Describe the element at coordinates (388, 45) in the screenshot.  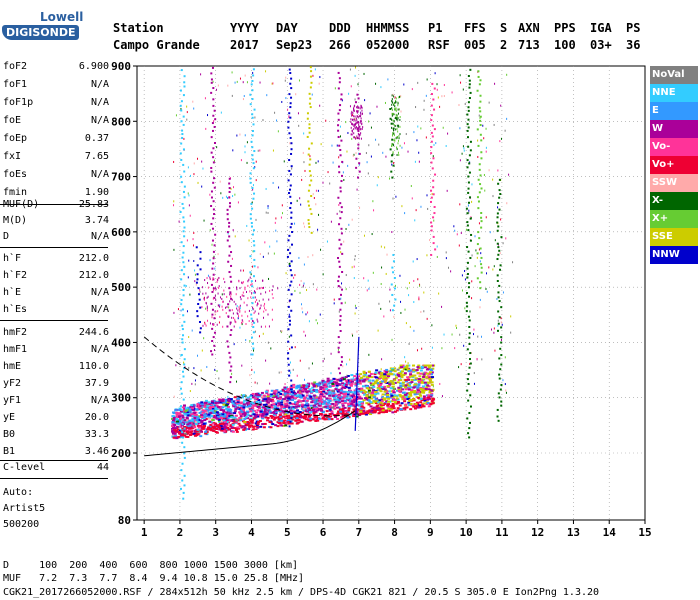
I see `header-time-value: 052000` at that location.